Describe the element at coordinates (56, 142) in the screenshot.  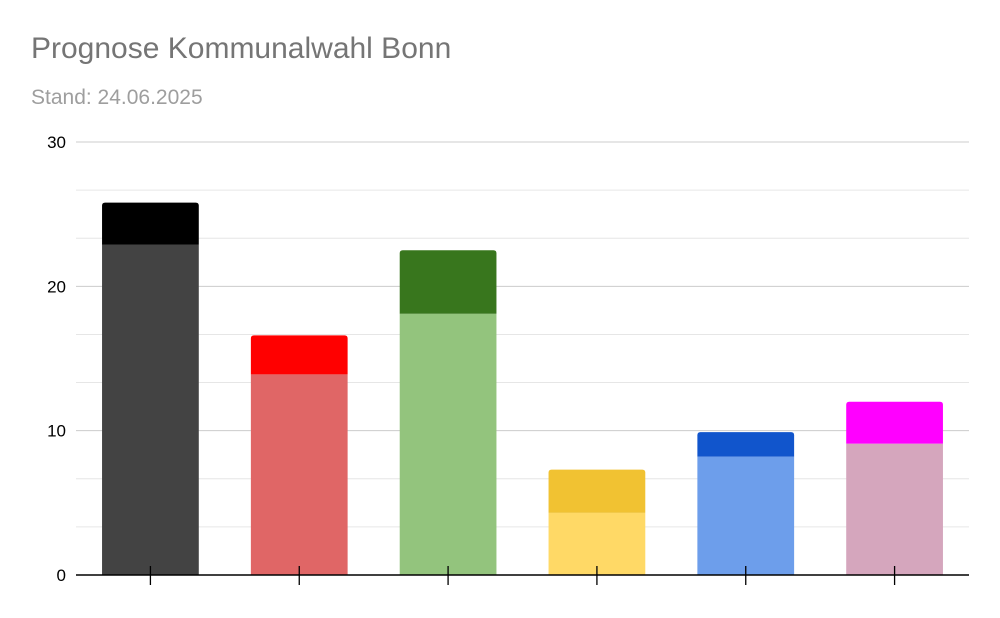
I see `y-tick-label: 30` at that location.